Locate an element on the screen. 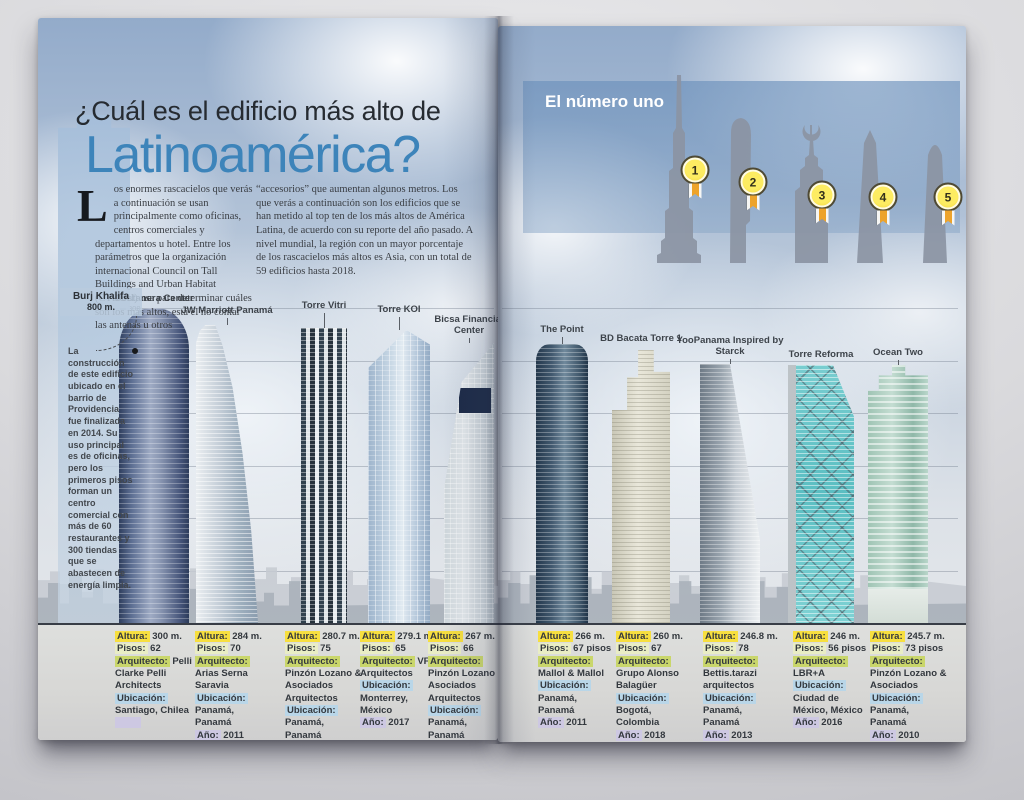 The height and width of the screenshot is (800, 1024). burj-khalifa-silhouette is located at coordinates (94, 369).